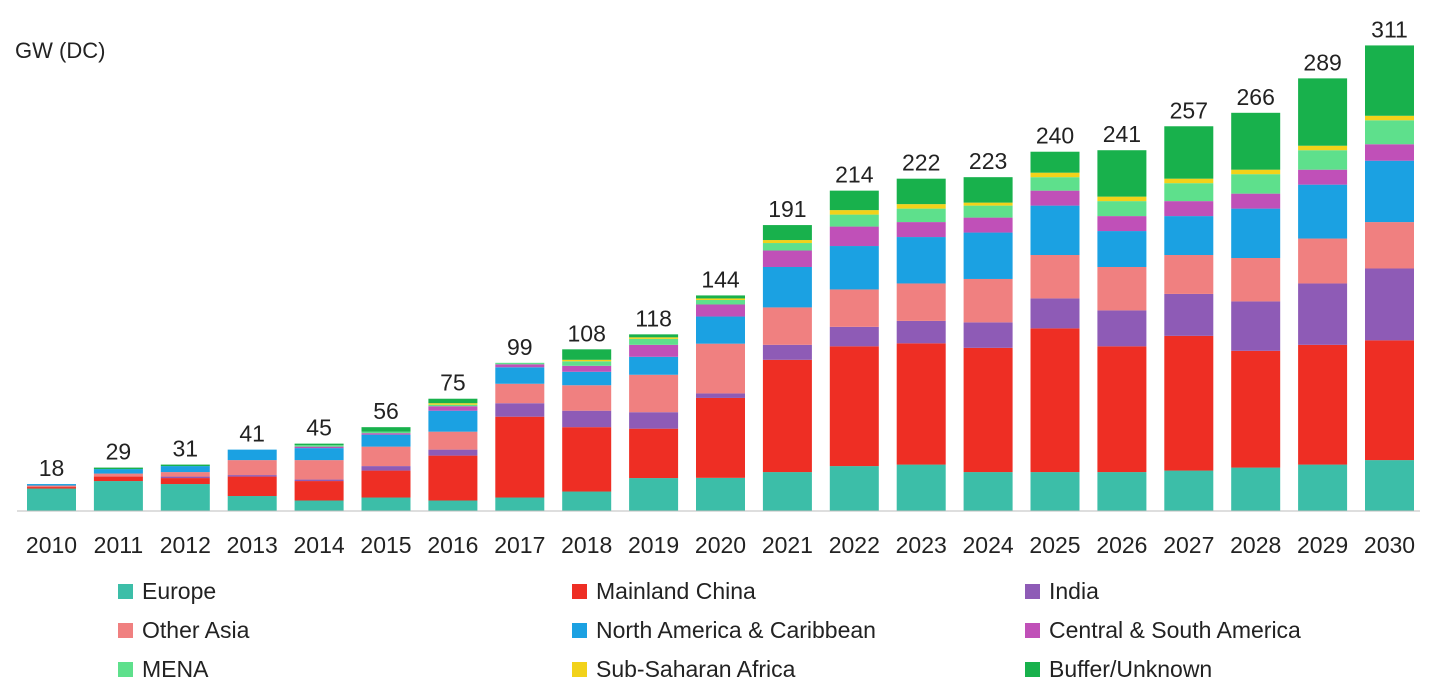 The image size is (1438, 693). I want to click on bar-segment-central-south-america-2015, so click(386, 434).